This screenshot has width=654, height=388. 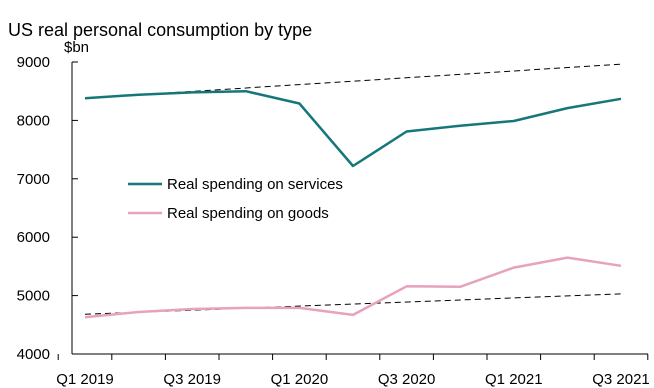 What do you see at coordinates (621, 379) in the screenshot?
I see `x-tick-label: Q3 2021` at bounding box center [621, 379].